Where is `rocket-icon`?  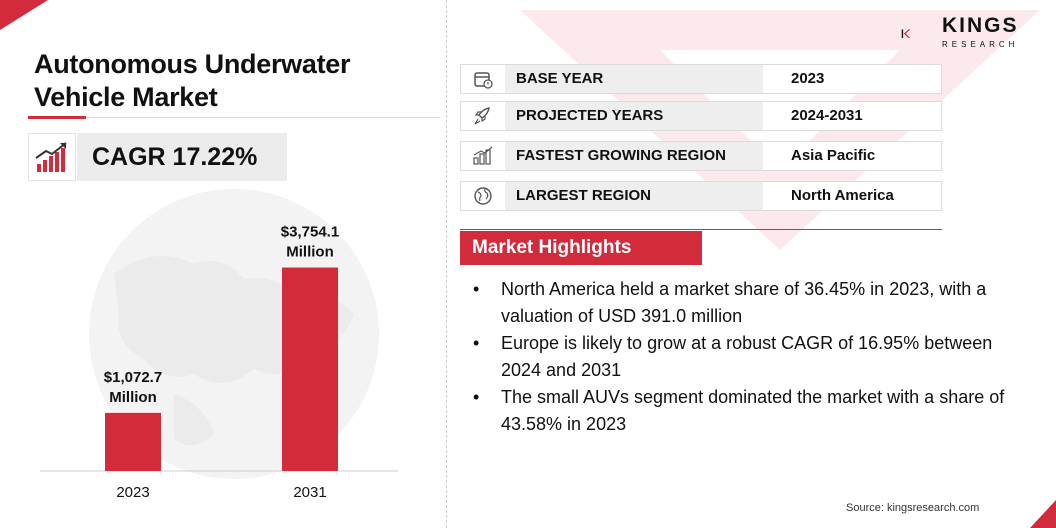
rocket-icon is located at coordinates (483, 116).